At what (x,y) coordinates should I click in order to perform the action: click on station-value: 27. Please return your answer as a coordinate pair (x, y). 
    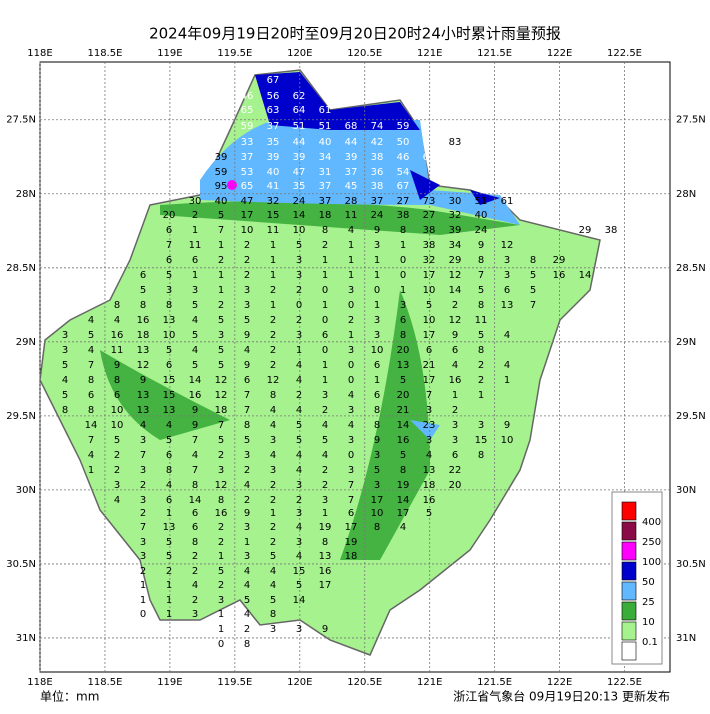
    Looking at the image, I should click on (429, 215).